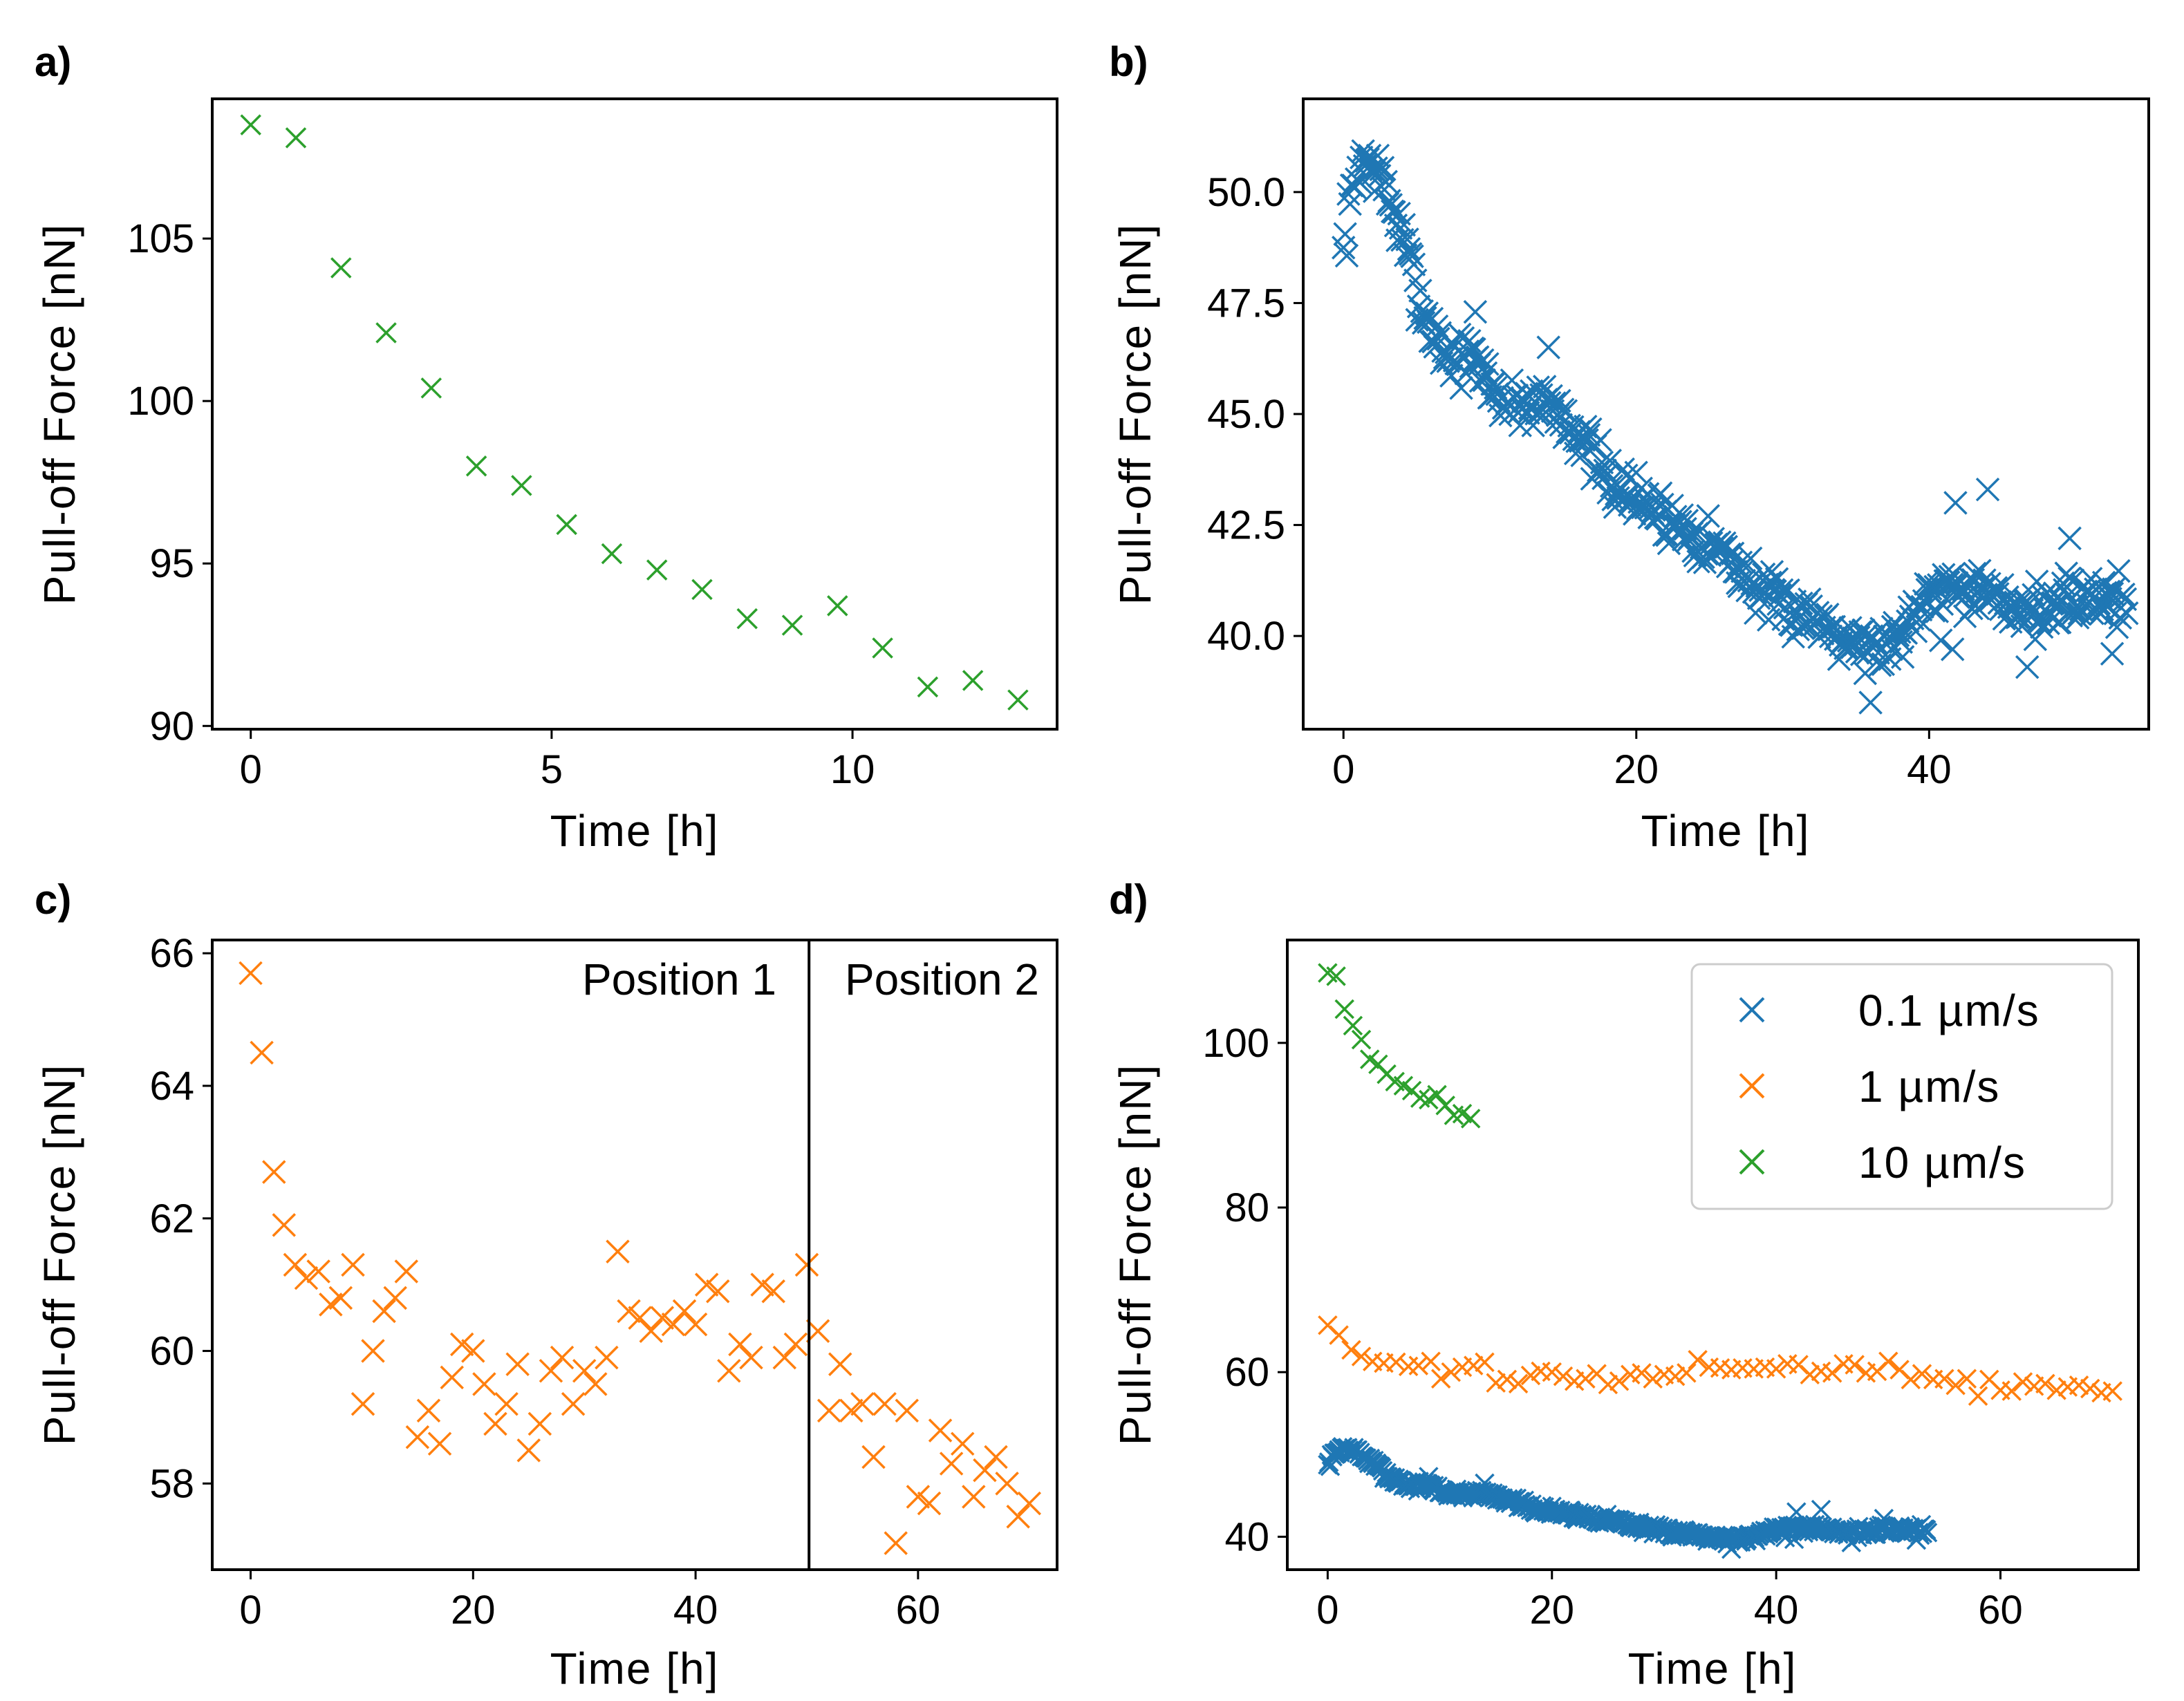 The image size is (2184, 1701). I want to click on panel-d-yticks: 40 60 80 100, so click(1244, 1290).